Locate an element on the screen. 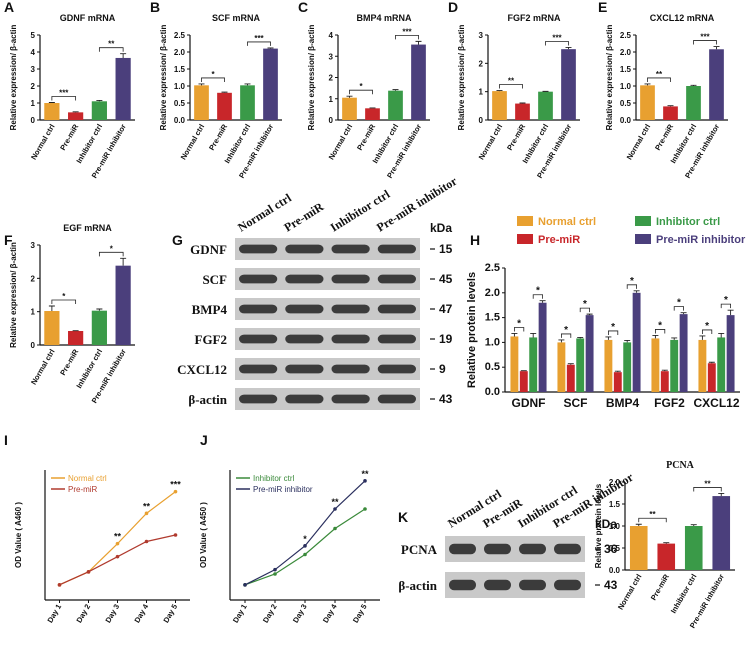 The image size is (746, 648). x-tick-label: Normal ctrl is located at coordinates (630, 592).